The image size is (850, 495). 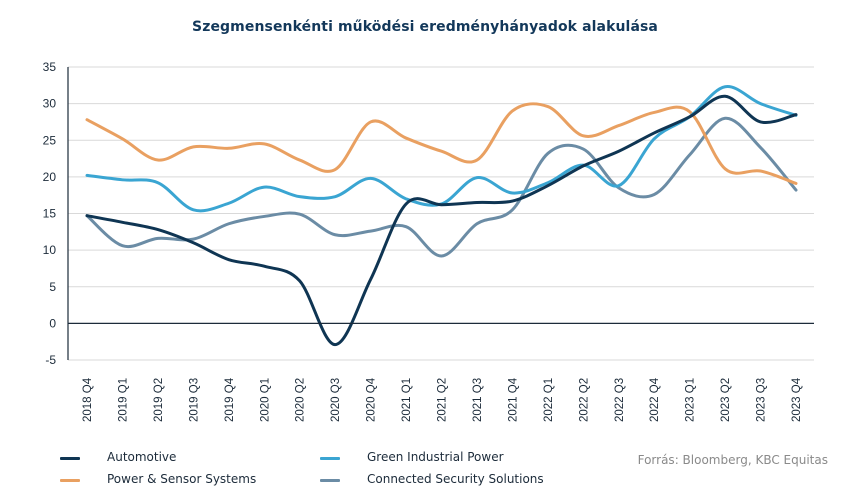 I want to click on x-tick-label: 2021 Q4, so click(x=513, y=399).